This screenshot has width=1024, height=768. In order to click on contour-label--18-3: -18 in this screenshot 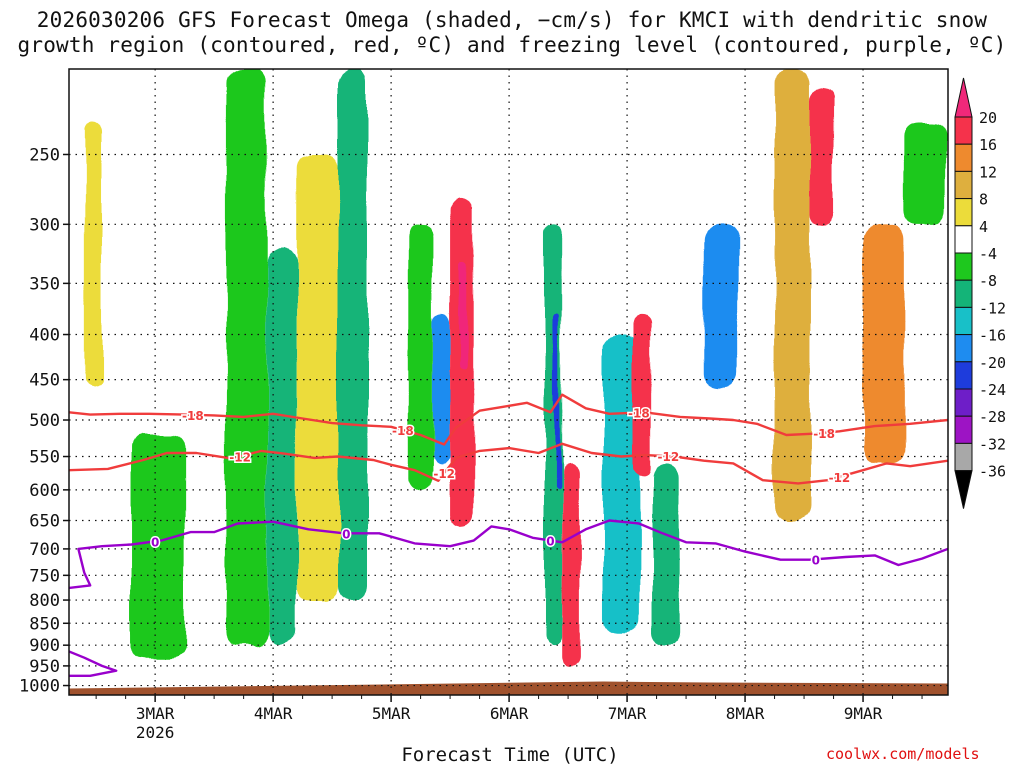, I will do `click(824, 434)`.